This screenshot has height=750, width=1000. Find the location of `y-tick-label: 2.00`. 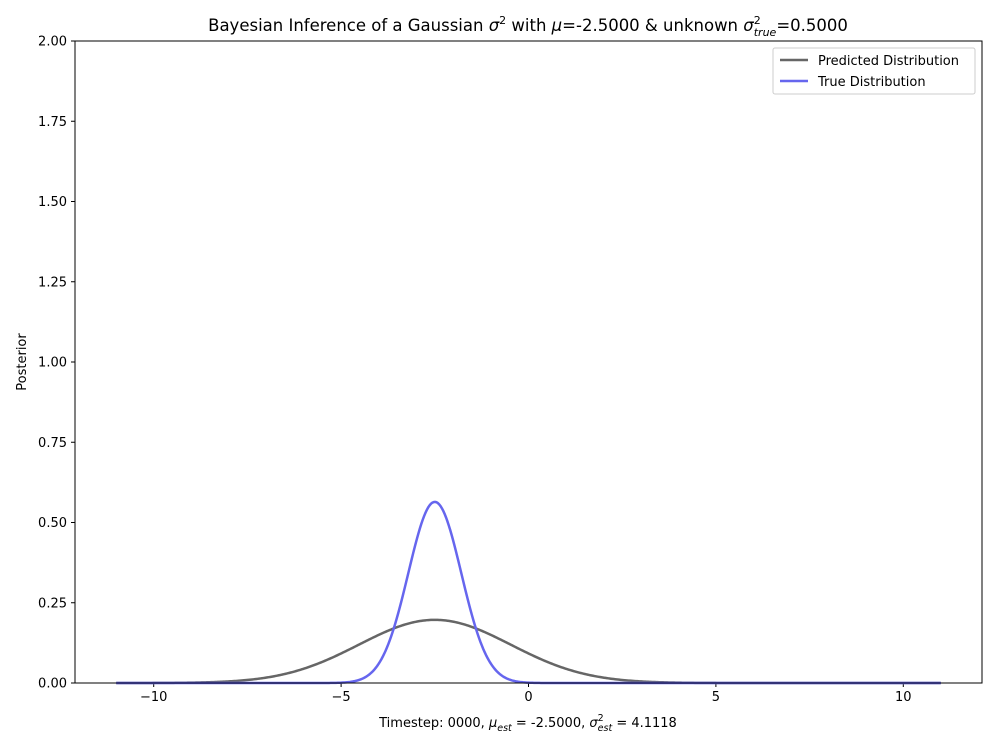

y-tick-label: 2.00 is located at coordinates (52, 42).